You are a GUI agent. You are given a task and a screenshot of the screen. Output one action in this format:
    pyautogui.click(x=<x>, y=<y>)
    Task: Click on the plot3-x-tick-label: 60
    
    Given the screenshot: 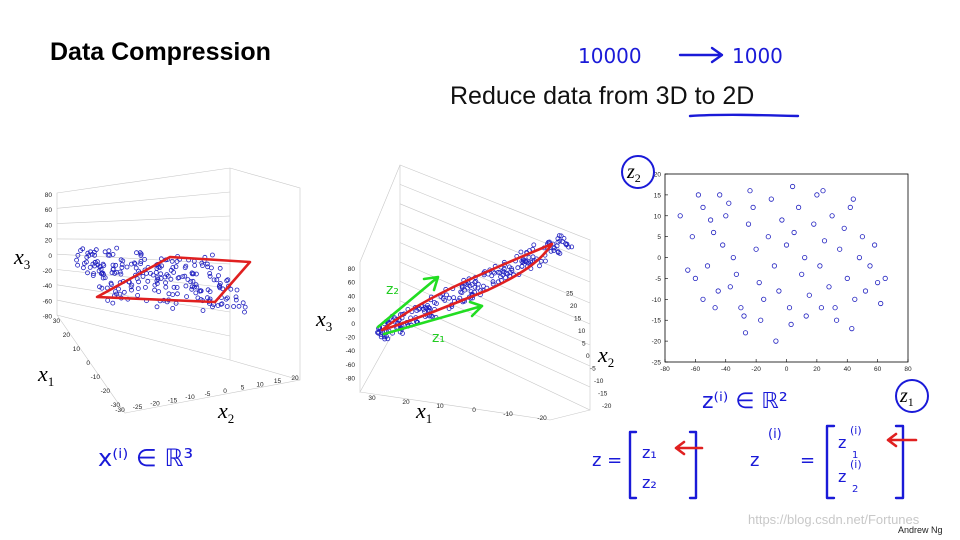 What is the action you would take?
    pyautogui.click(x=878, y=369)
    